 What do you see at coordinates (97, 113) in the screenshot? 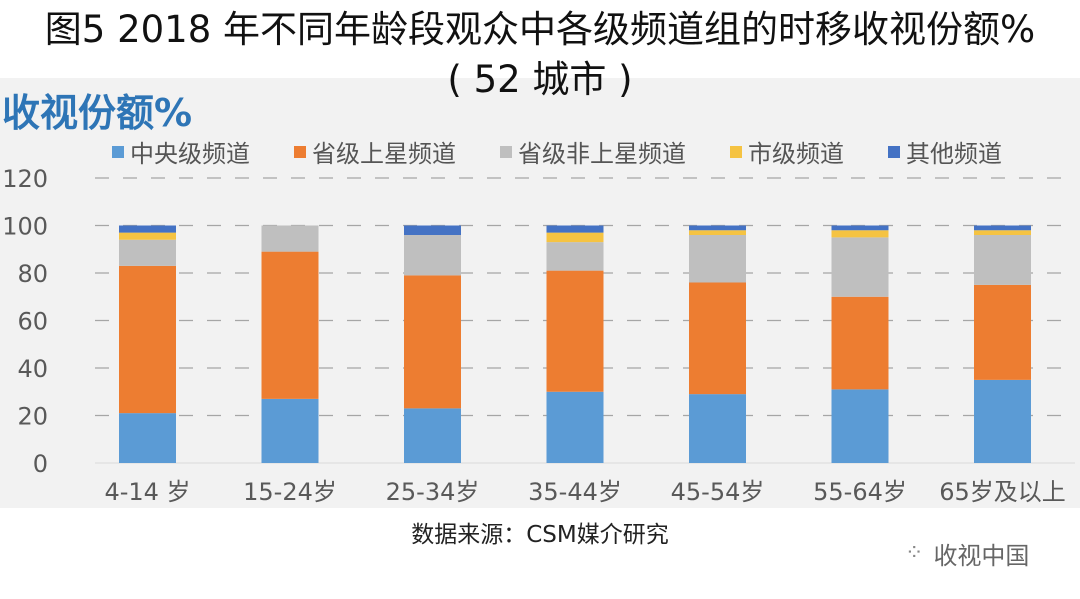
I see `y-axis-label: 收视份额%` at bounding box center [97, 113].